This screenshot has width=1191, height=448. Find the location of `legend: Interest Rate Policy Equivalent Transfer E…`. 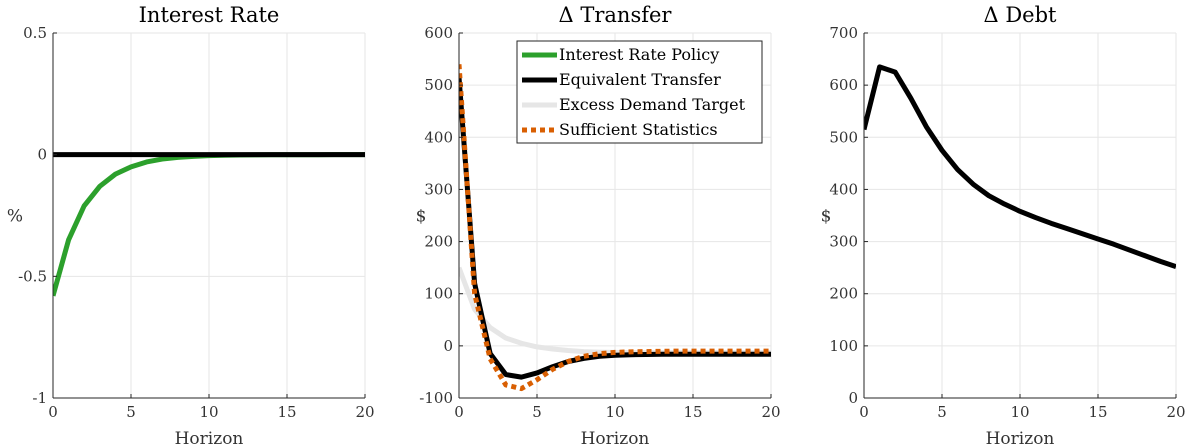

legend: Interest Rate Policy Equivalent Transfer E… is located at coordinates (639, 92).